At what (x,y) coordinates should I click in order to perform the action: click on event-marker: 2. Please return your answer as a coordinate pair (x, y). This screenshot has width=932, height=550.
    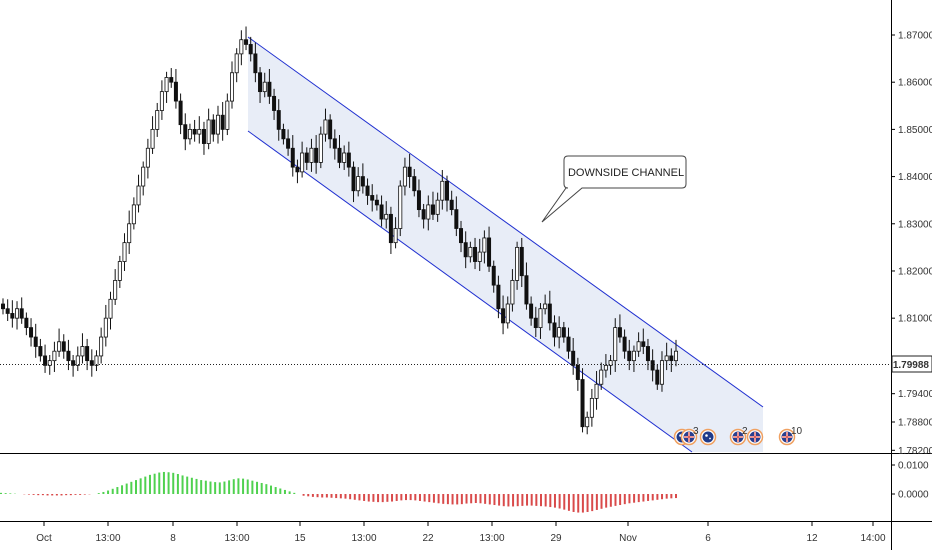
    Looking at the image, I should click on (739, 436).